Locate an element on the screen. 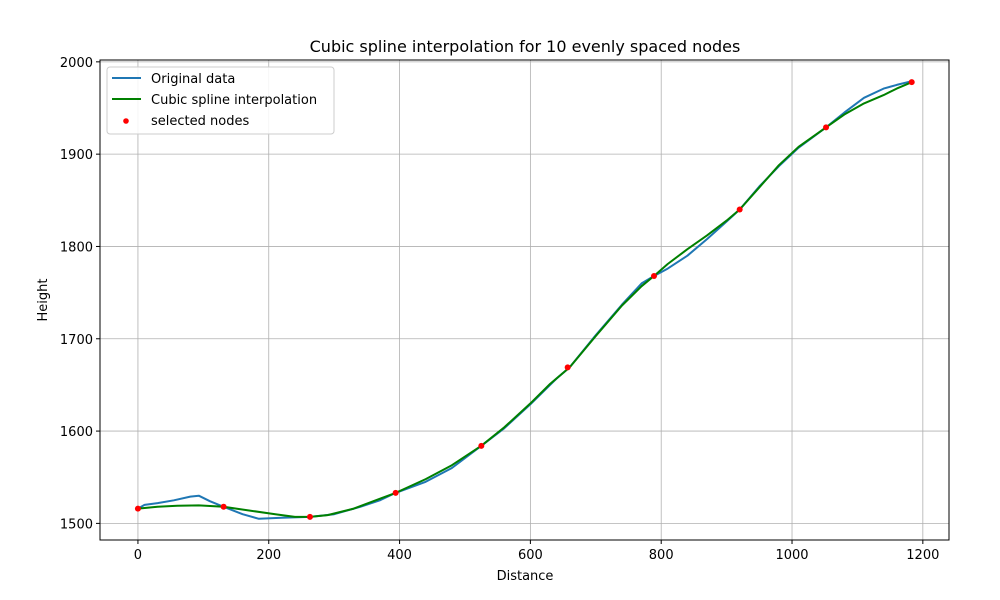  x-tick-label: 1200 is located at coordinates (922, 555).